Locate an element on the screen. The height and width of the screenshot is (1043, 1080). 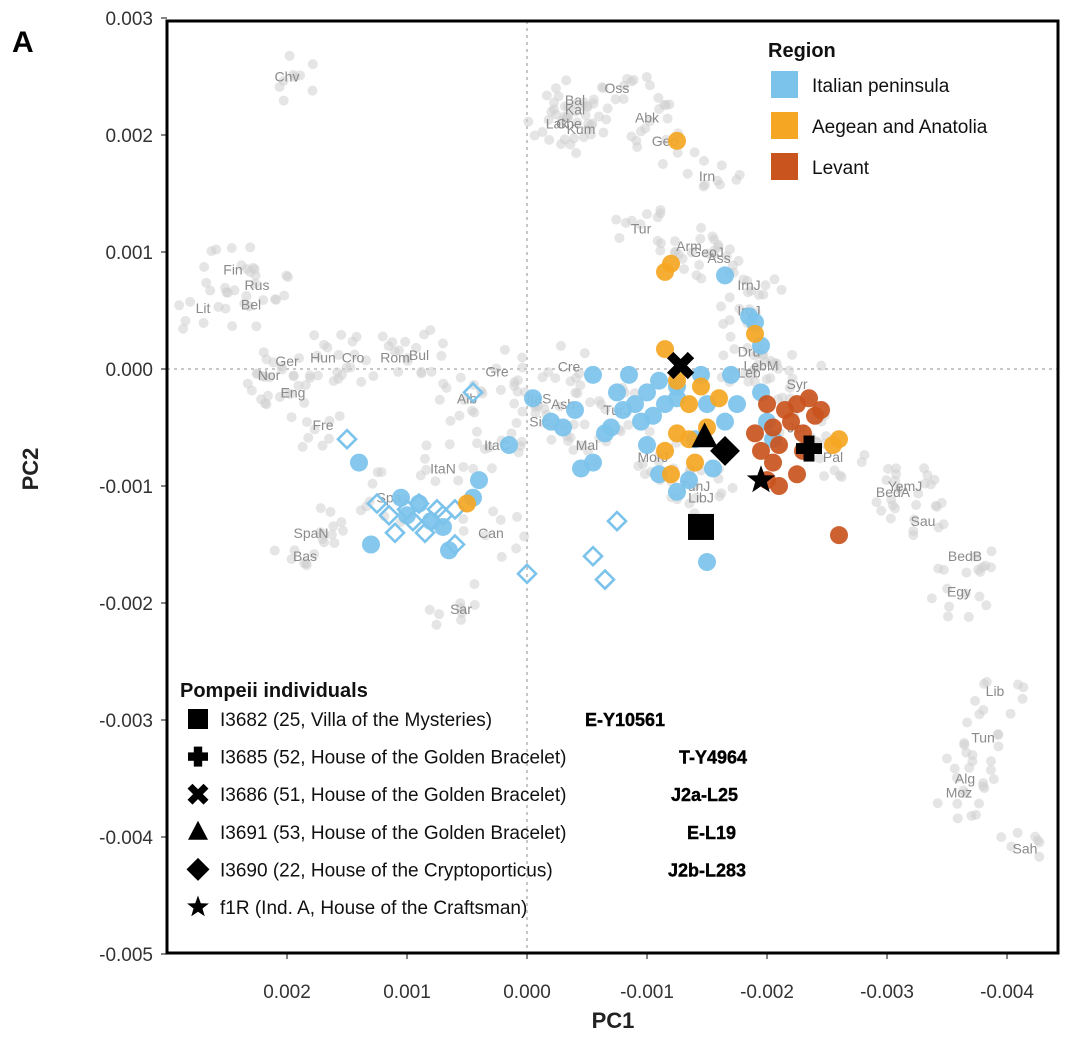
star-marker is located at coordinates (761, 479).